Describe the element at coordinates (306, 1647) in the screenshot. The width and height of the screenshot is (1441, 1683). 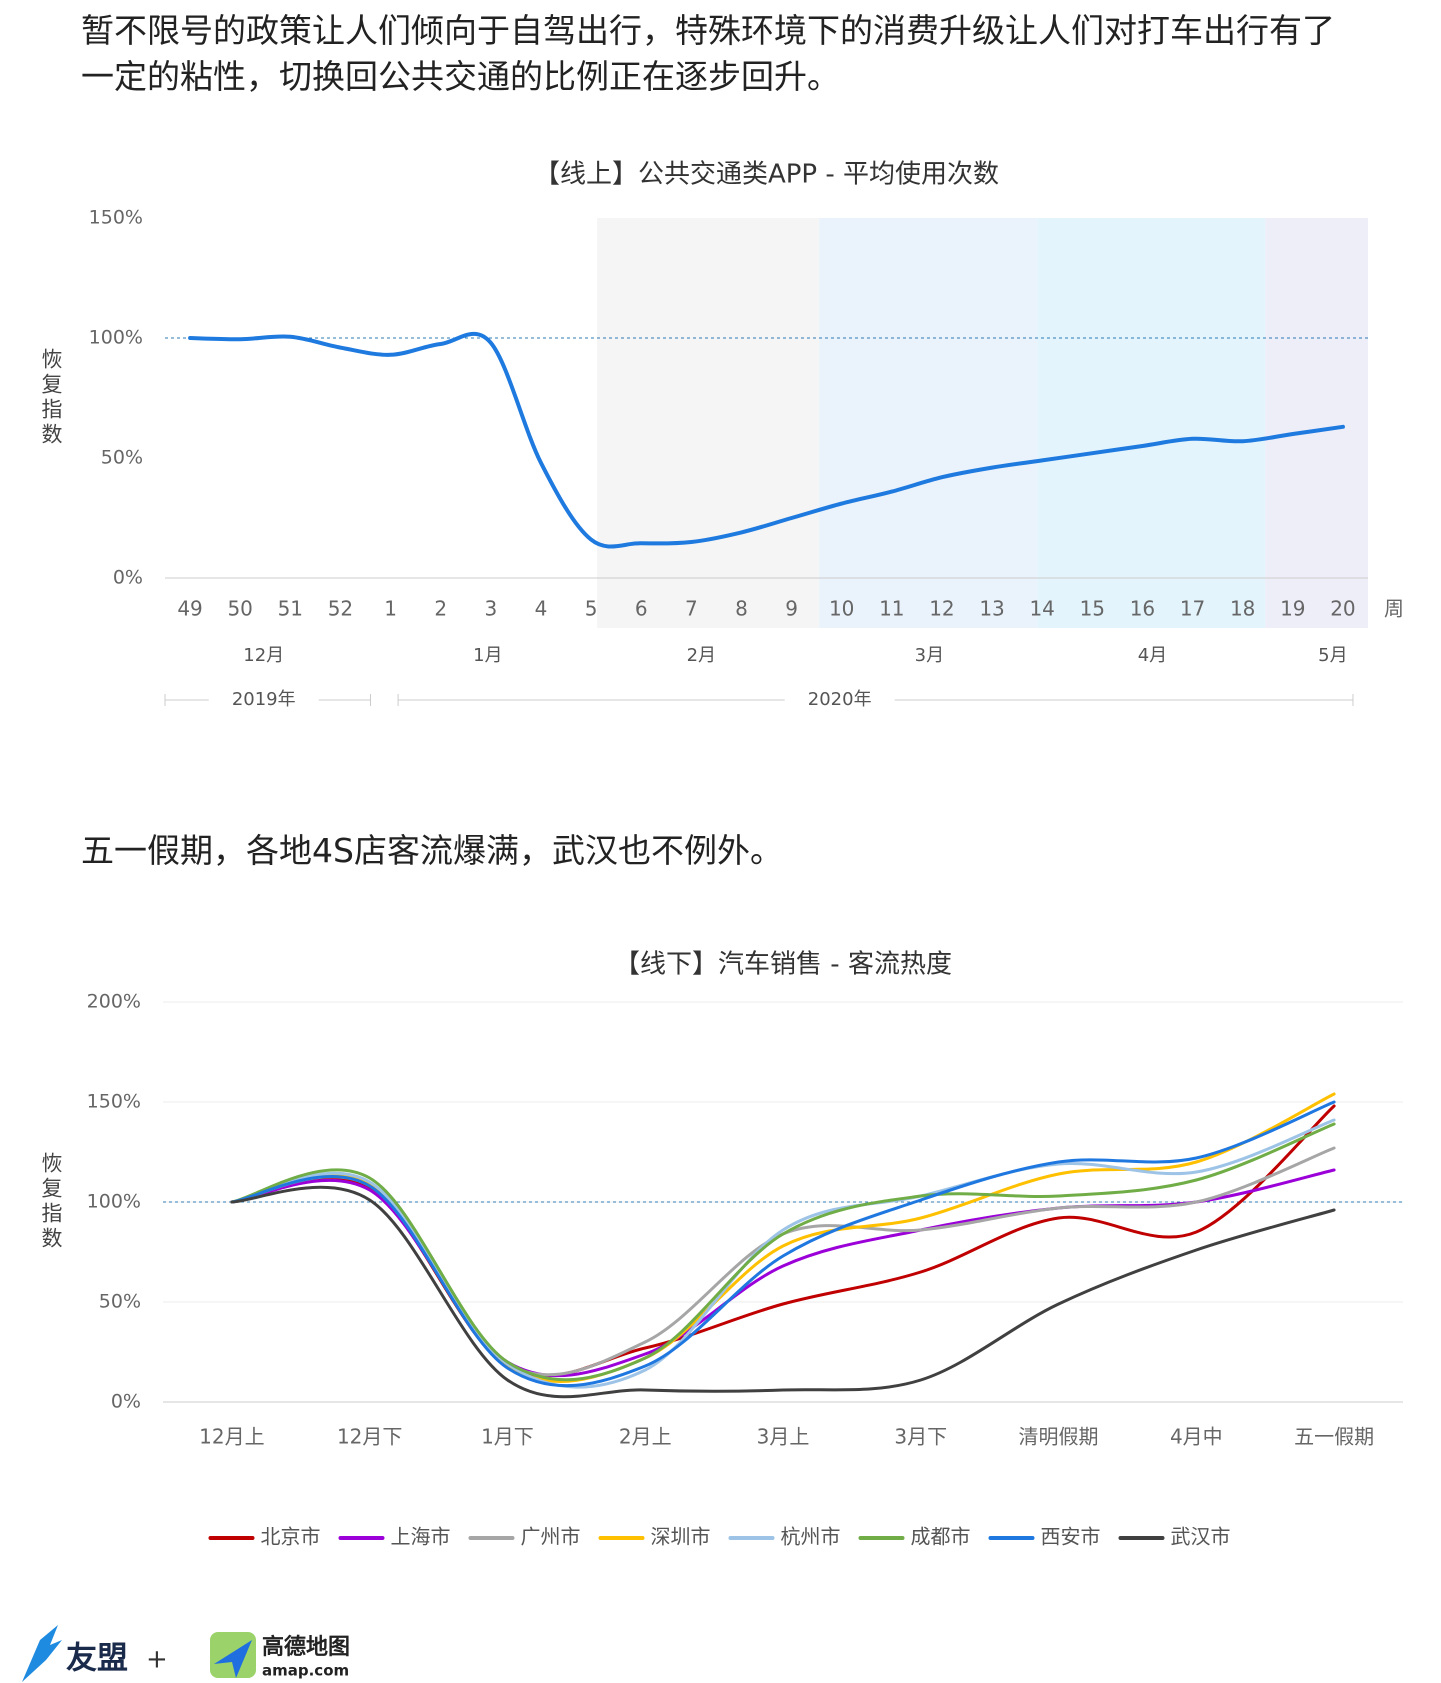
I see `amap-text: 高德地图` at that location.